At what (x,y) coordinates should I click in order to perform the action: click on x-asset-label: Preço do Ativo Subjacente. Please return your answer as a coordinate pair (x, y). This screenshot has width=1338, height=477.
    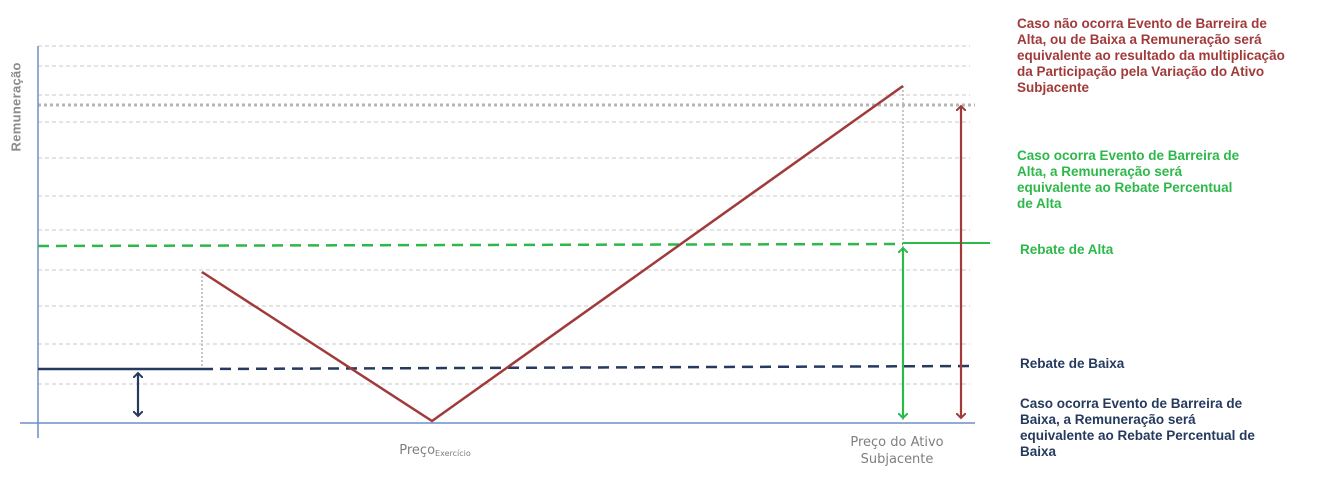
    Looking at the image, I should click on (897, 451).